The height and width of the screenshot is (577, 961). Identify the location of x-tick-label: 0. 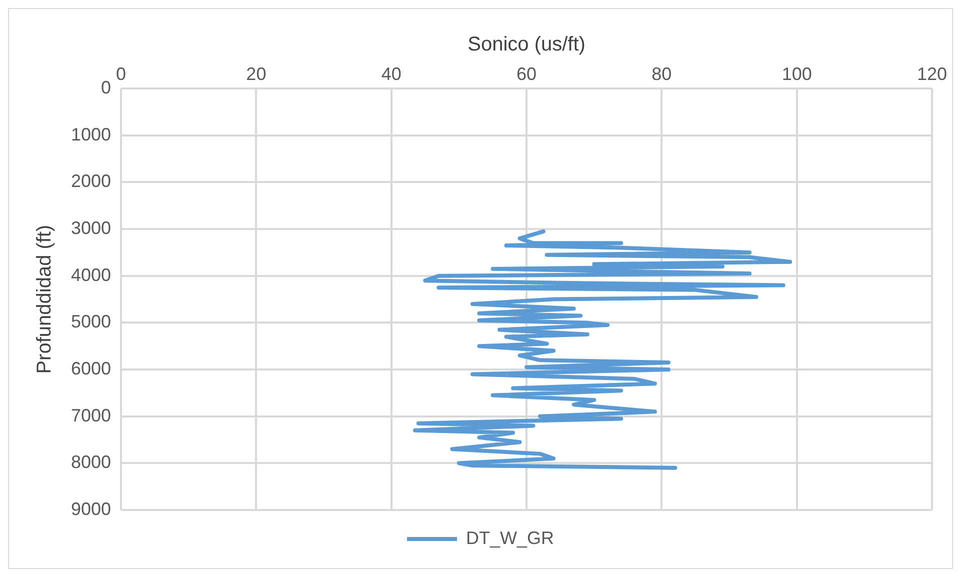
(121, 74).